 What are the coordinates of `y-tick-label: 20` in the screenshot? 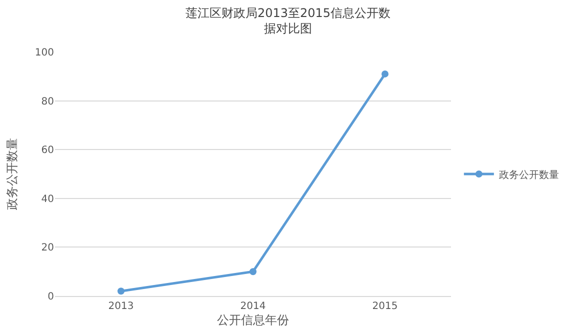 It's located at (47, 248).